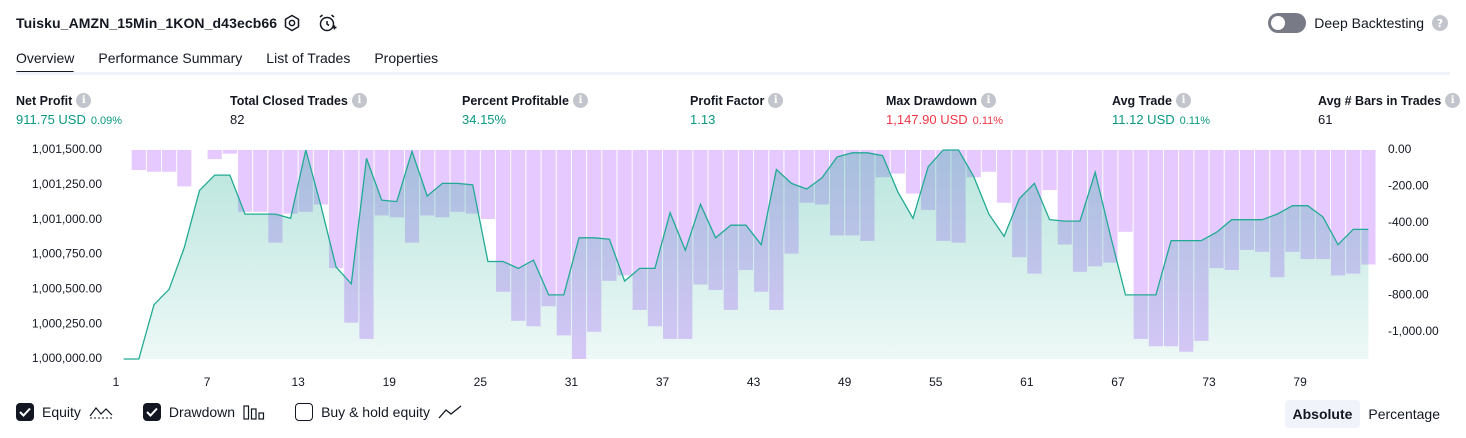 Image resolution: width=1466 pixels, height=438 pixels. I want to click on x-axis-tick-label: 79, so click(1300, 382).